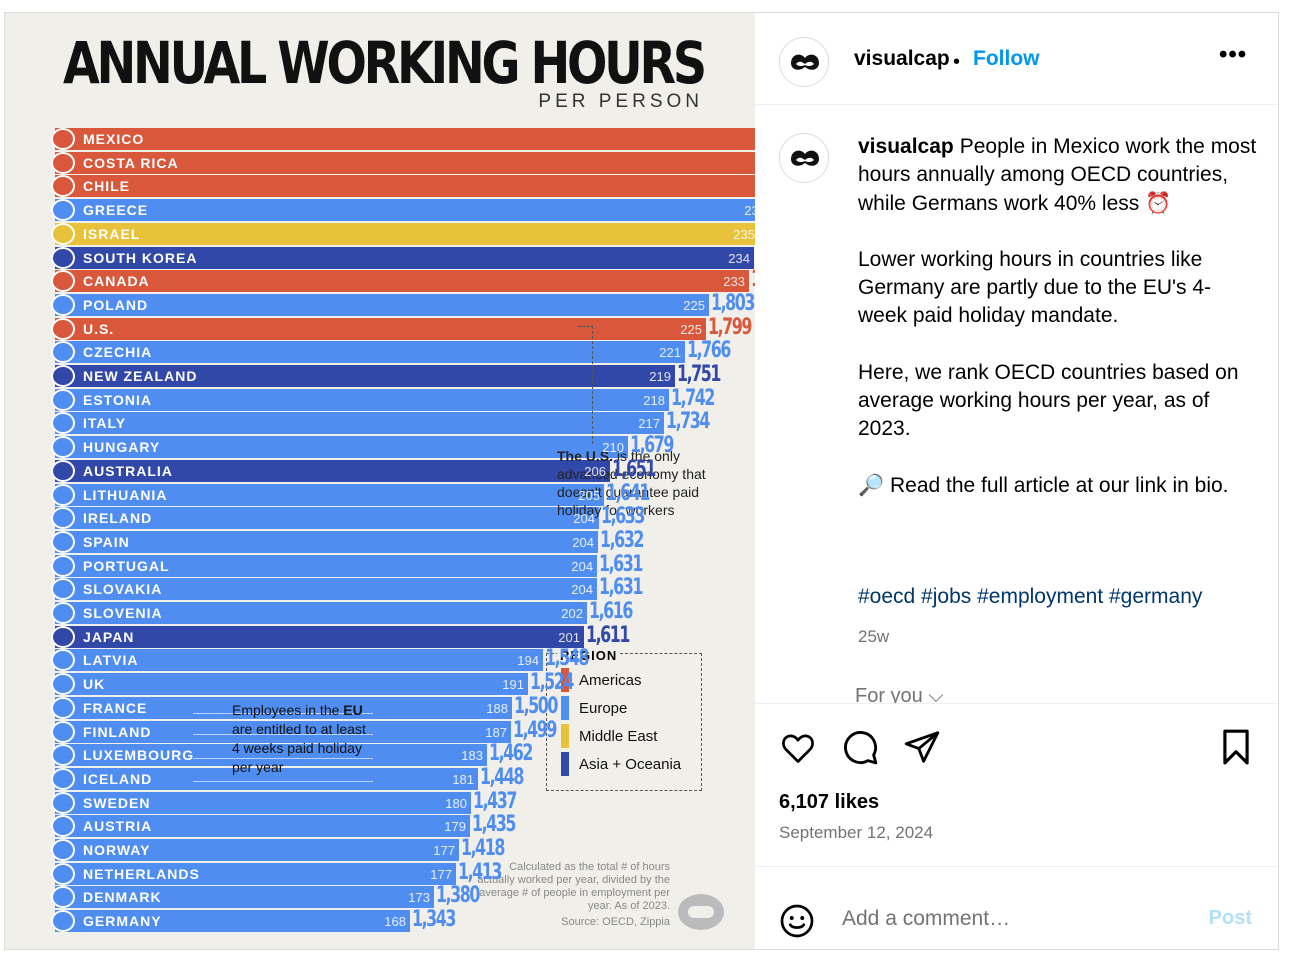  Describe the element at coordinates (623, 517) in the screenshot. I see `hours-label: 1,633` at that location.